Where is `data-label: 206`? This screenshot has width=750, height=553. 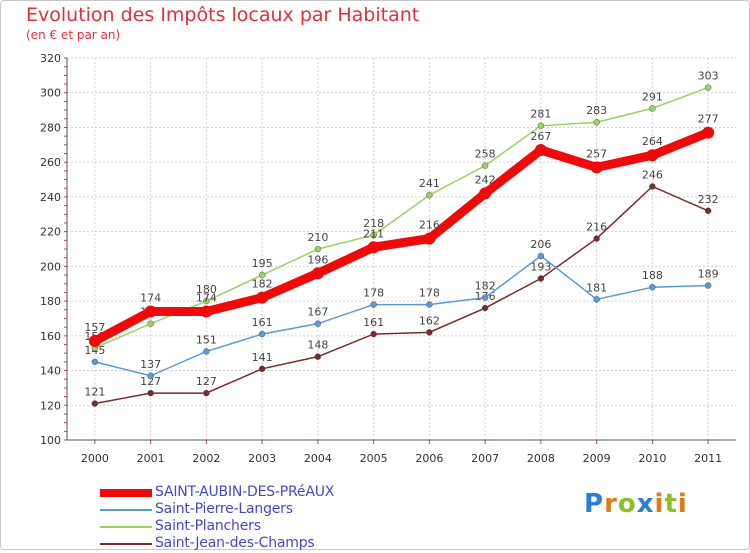 data-label: 206 is located at coordinates (540, 244).